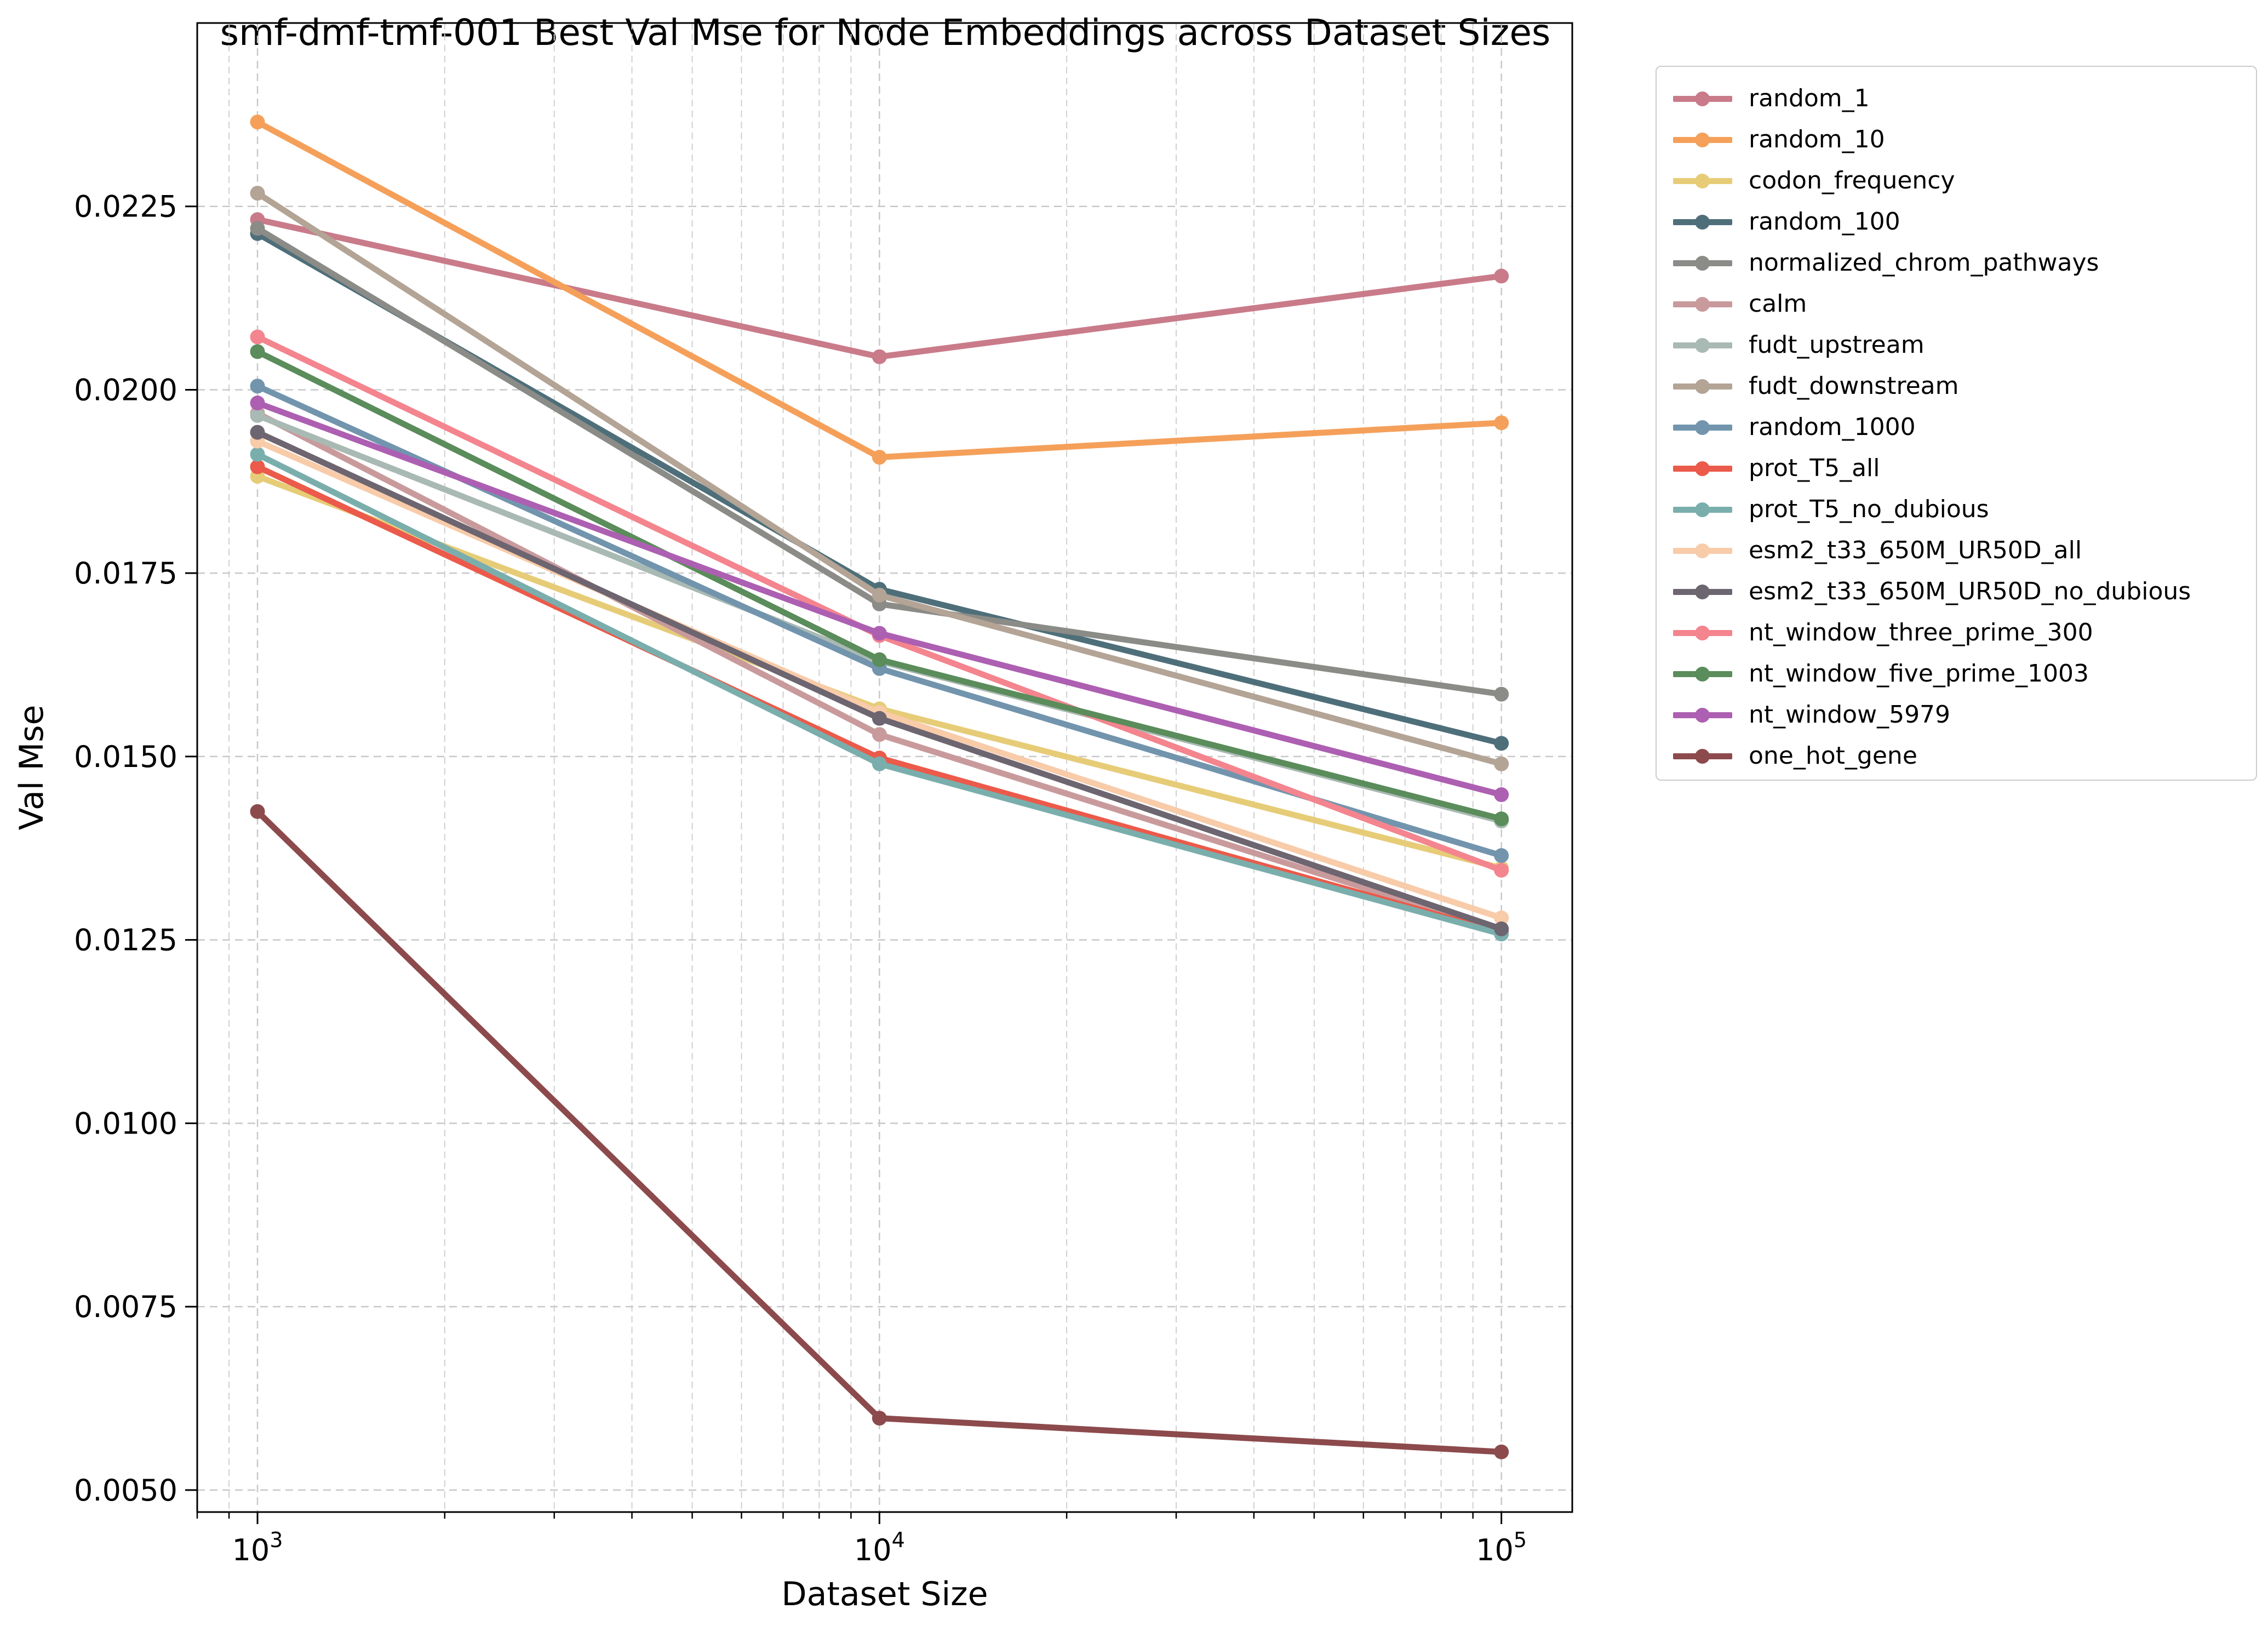 The width and height of the screenshot is (2268, 1626). What do you see at coordinates (1501, 1547) in the screenshot?
I see `x-tick-label: 10⁵` at bounding box center [1501, 1547].